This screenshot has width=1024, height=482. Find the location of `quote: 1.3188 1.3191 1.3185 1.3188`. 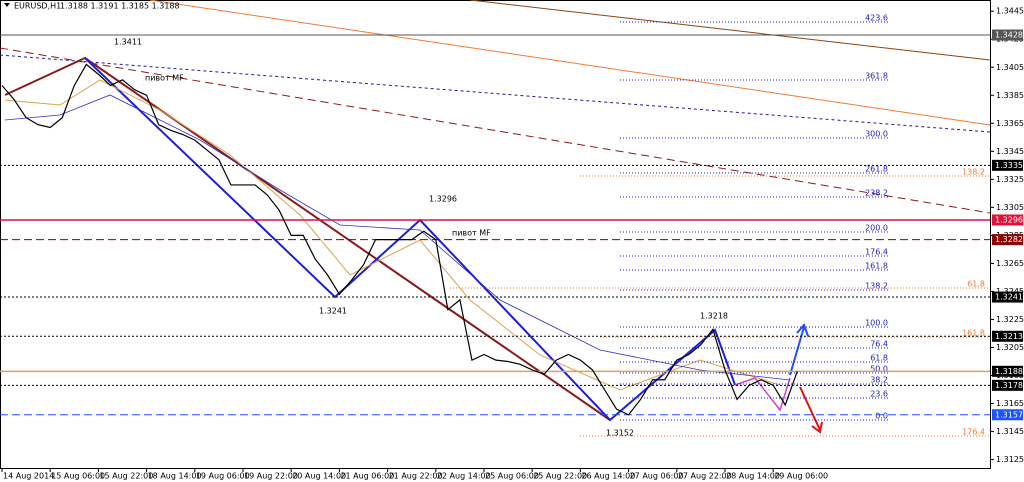

quote: 1.3188 1.3191 1.3185 1.3188 is located at coordinates (120, 6).